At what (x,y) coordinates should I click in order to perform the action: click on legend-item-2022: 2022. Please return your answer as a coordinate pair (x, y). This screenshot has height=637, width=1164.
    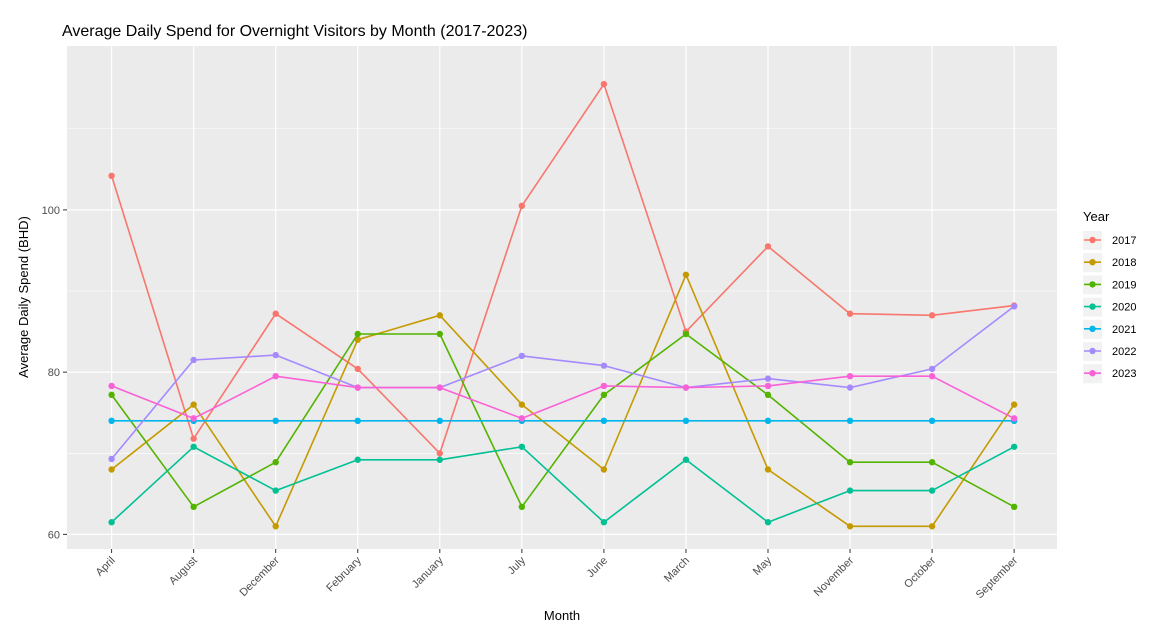
    Looking at the image, I should click on (1109, 351).